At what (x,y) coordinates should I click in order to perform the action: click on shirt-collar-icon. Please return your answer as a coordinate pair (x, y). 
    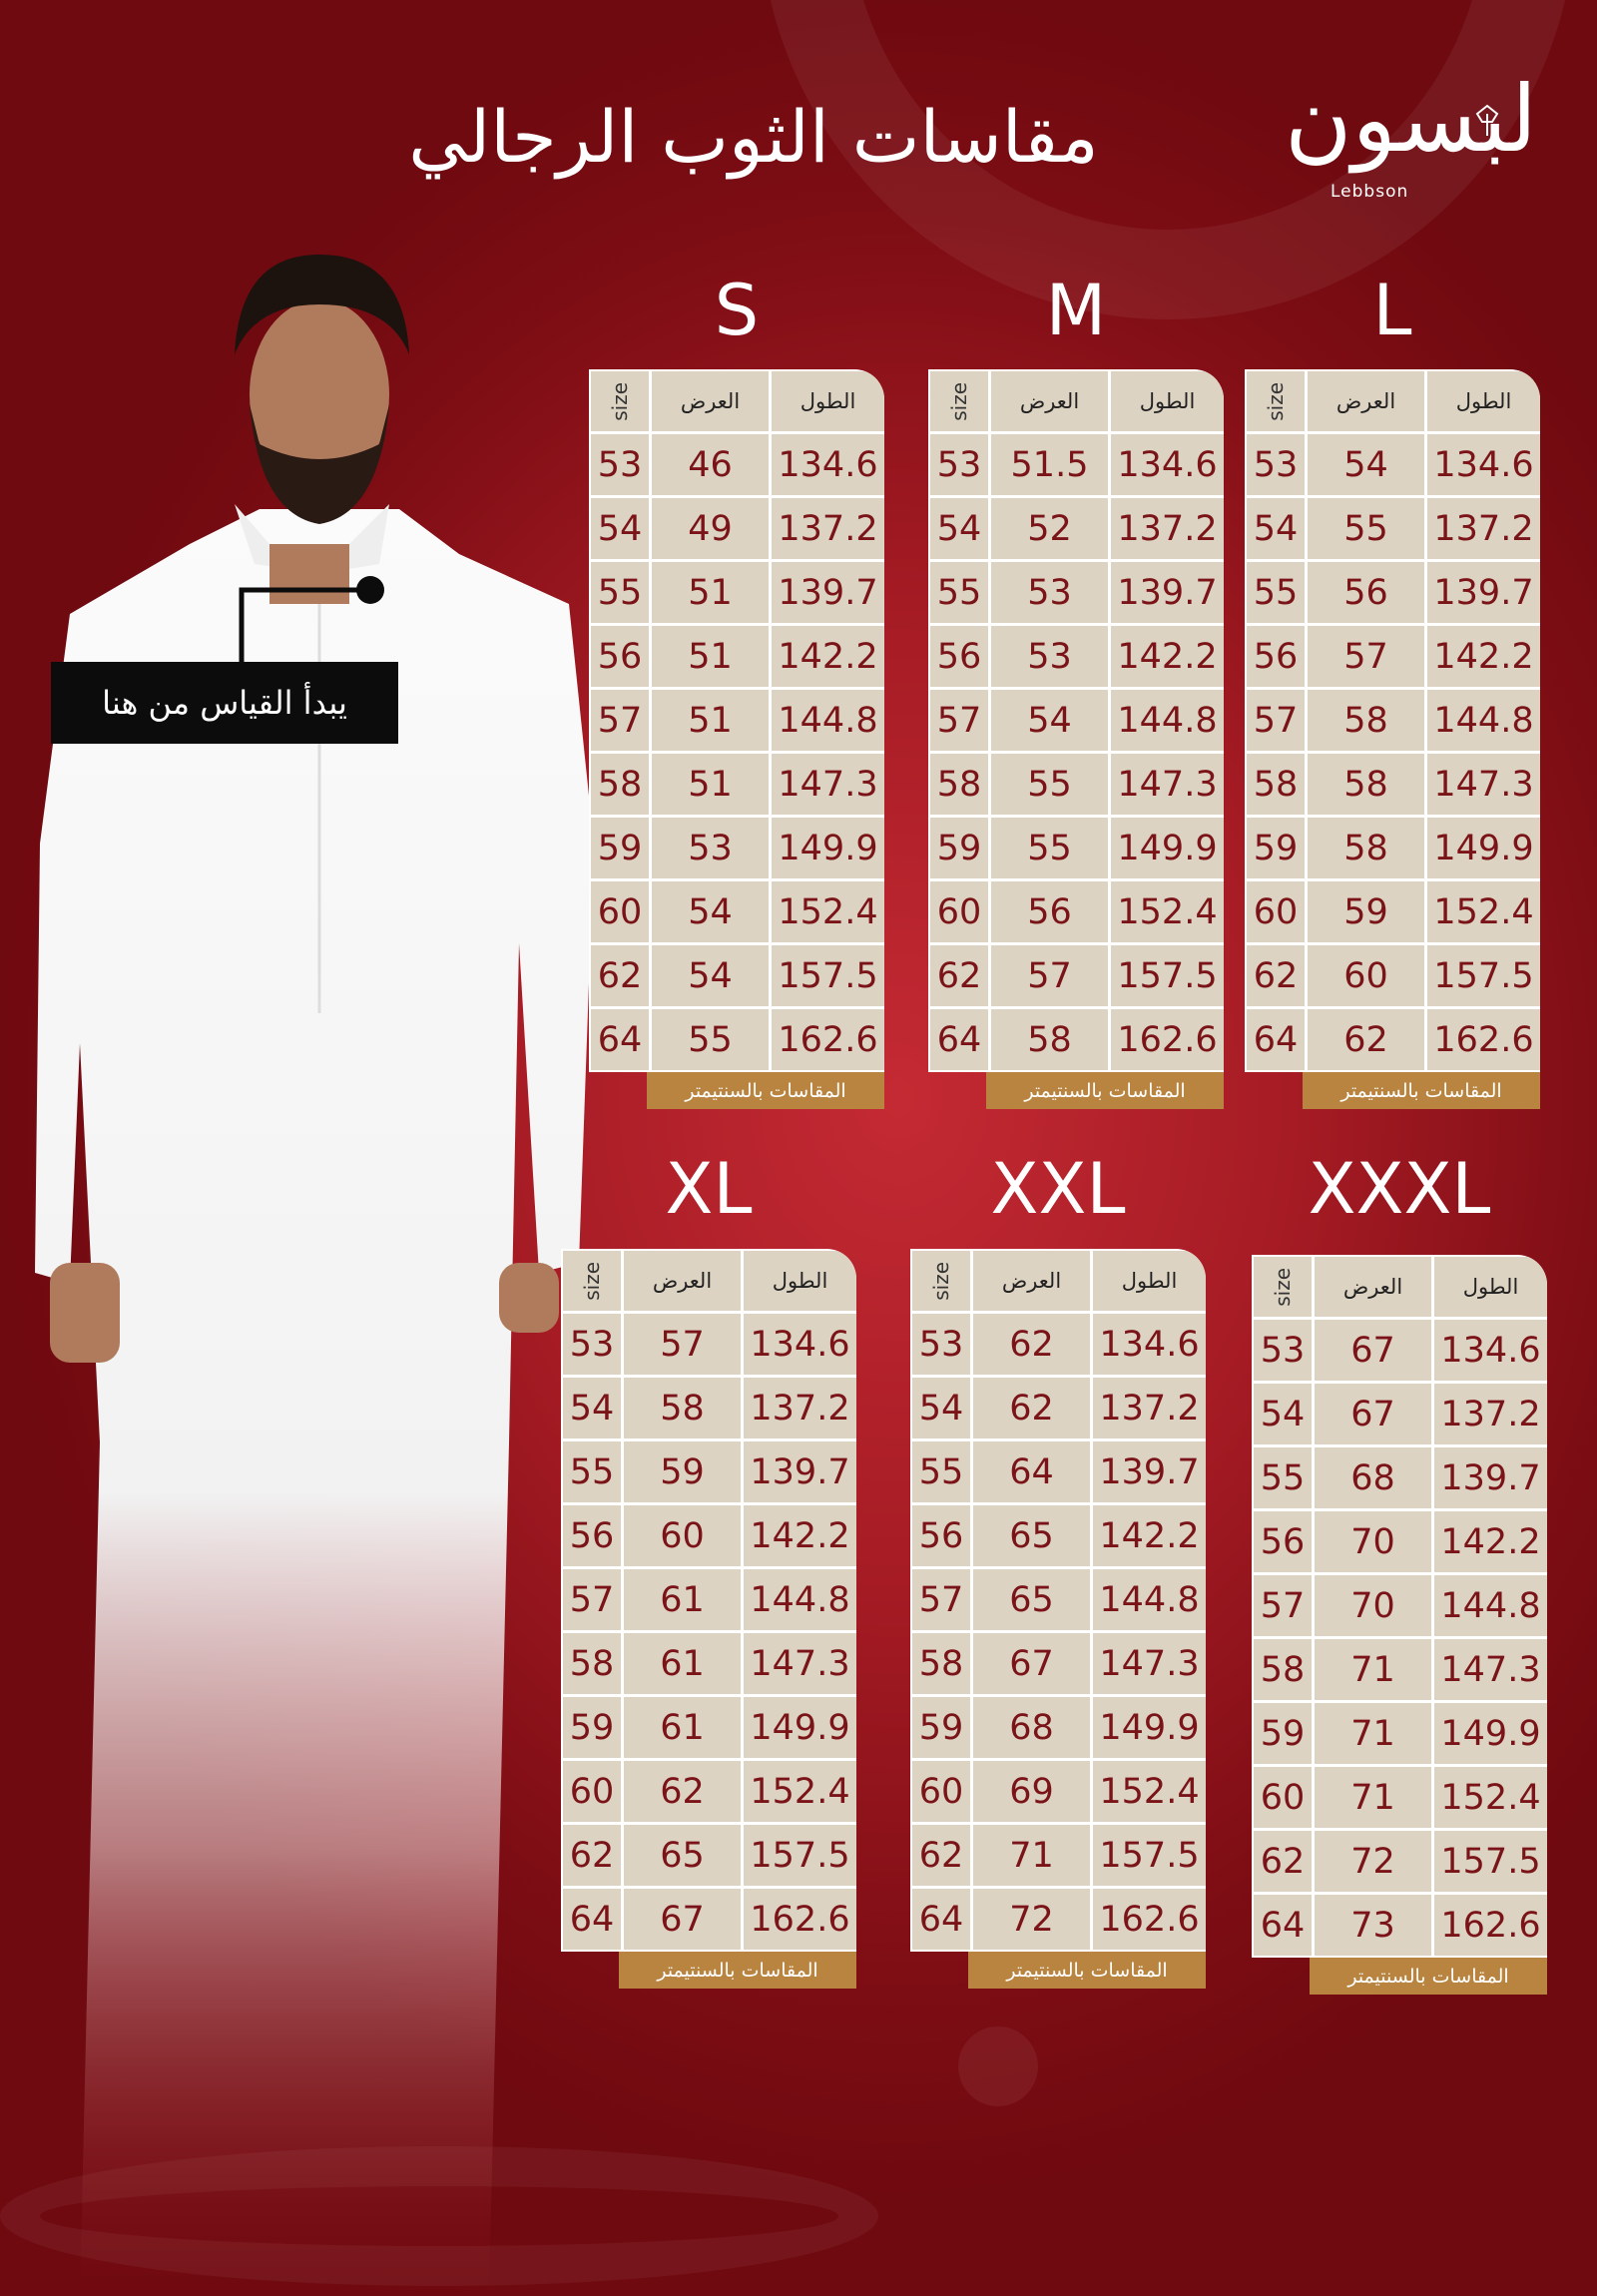
    Looking at the image, I should click on (1487, 120).